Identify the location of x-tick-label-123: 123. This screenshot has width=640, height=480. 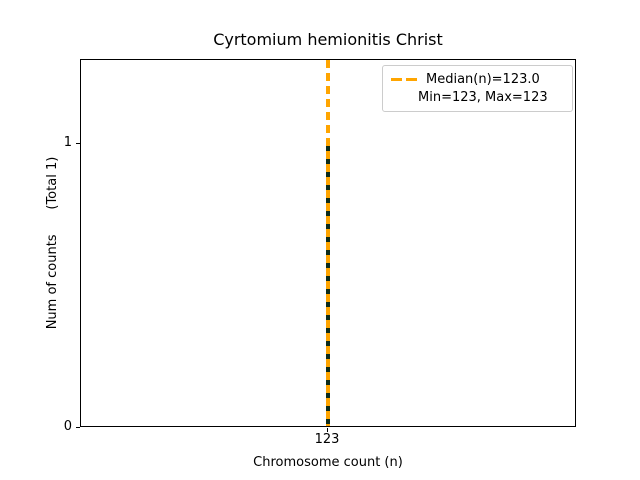
(327, 439).